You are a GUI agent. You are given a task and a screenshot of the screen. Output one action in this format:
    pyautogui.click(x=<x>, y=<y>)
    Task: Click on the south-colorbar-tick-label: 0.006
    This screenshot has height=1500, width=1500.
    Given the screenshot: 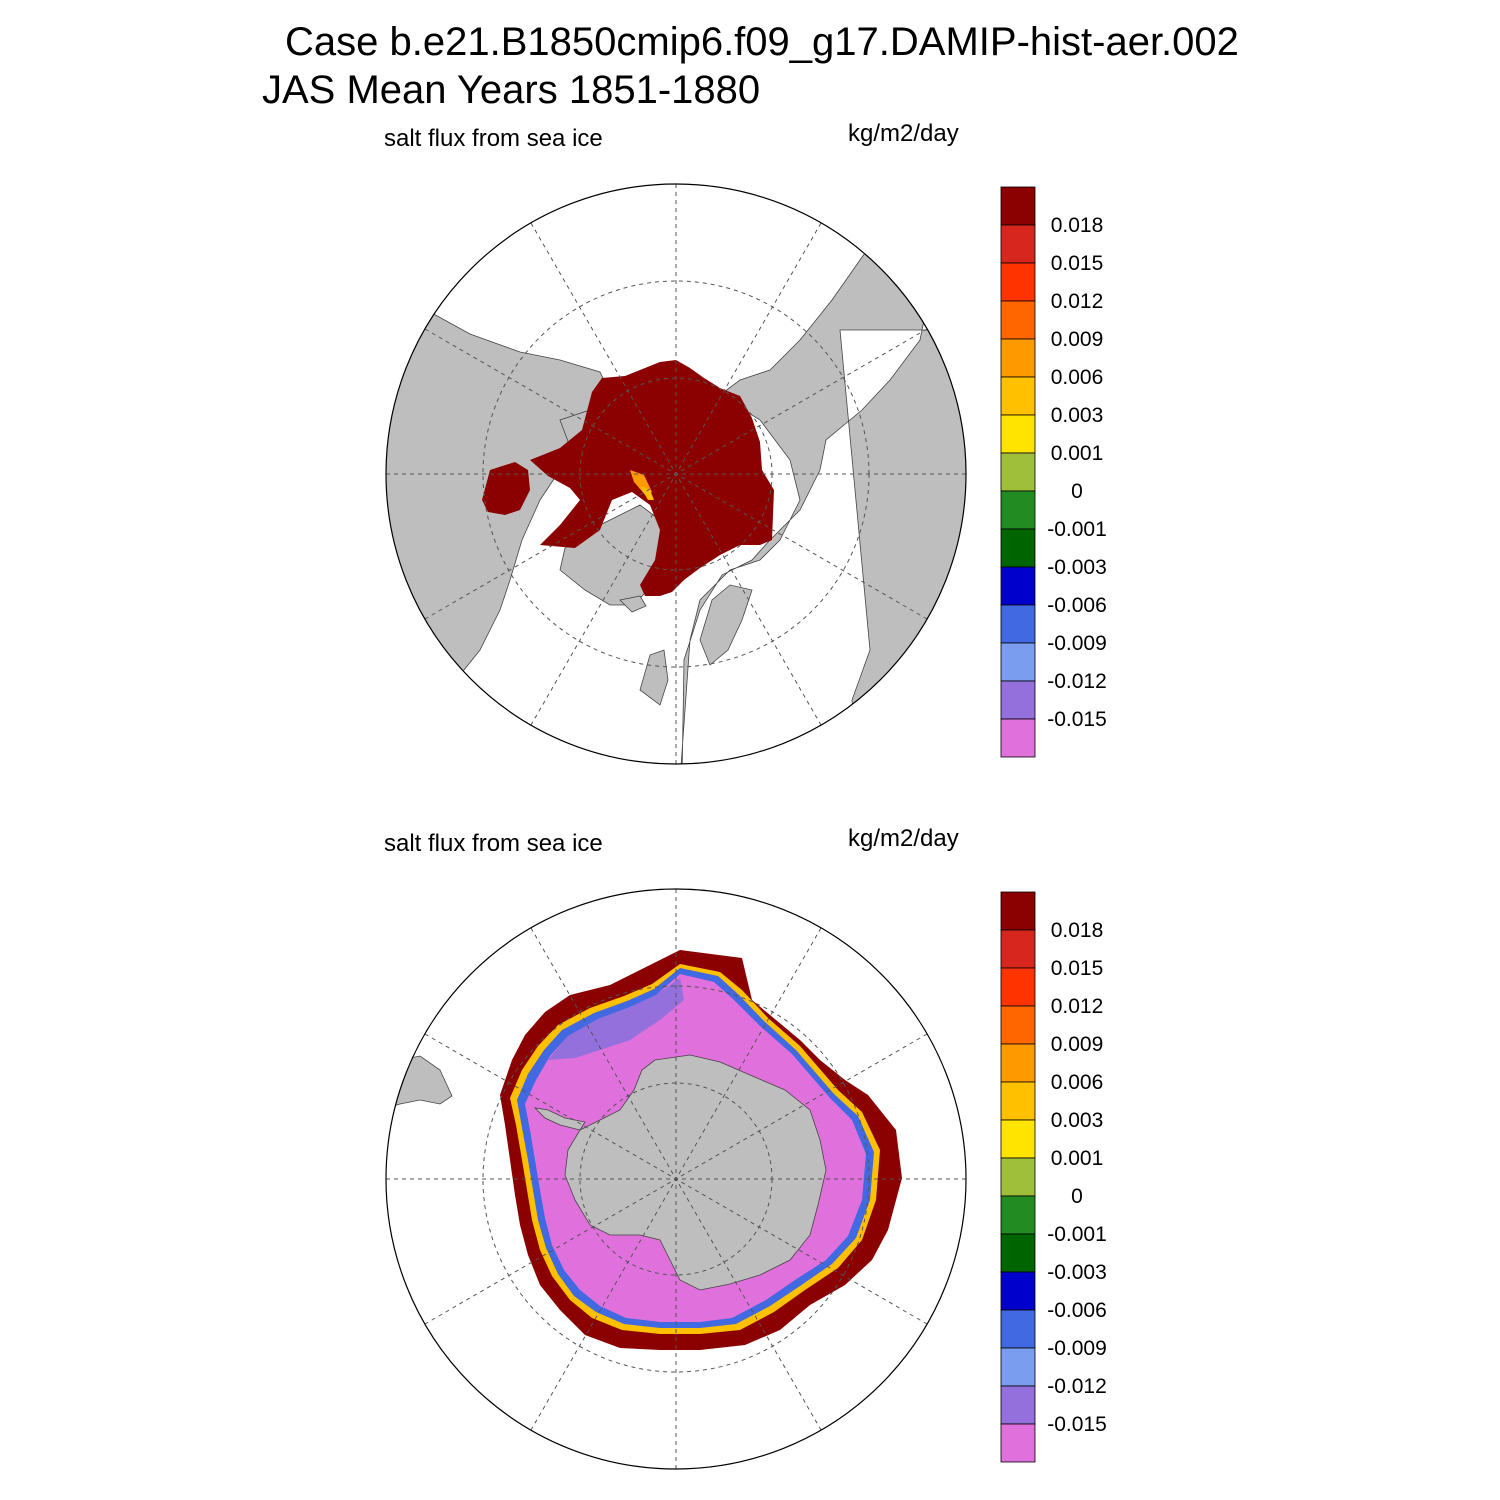 What is the action you would take?
    pyautogui.click(x=1077, y=1082)
    